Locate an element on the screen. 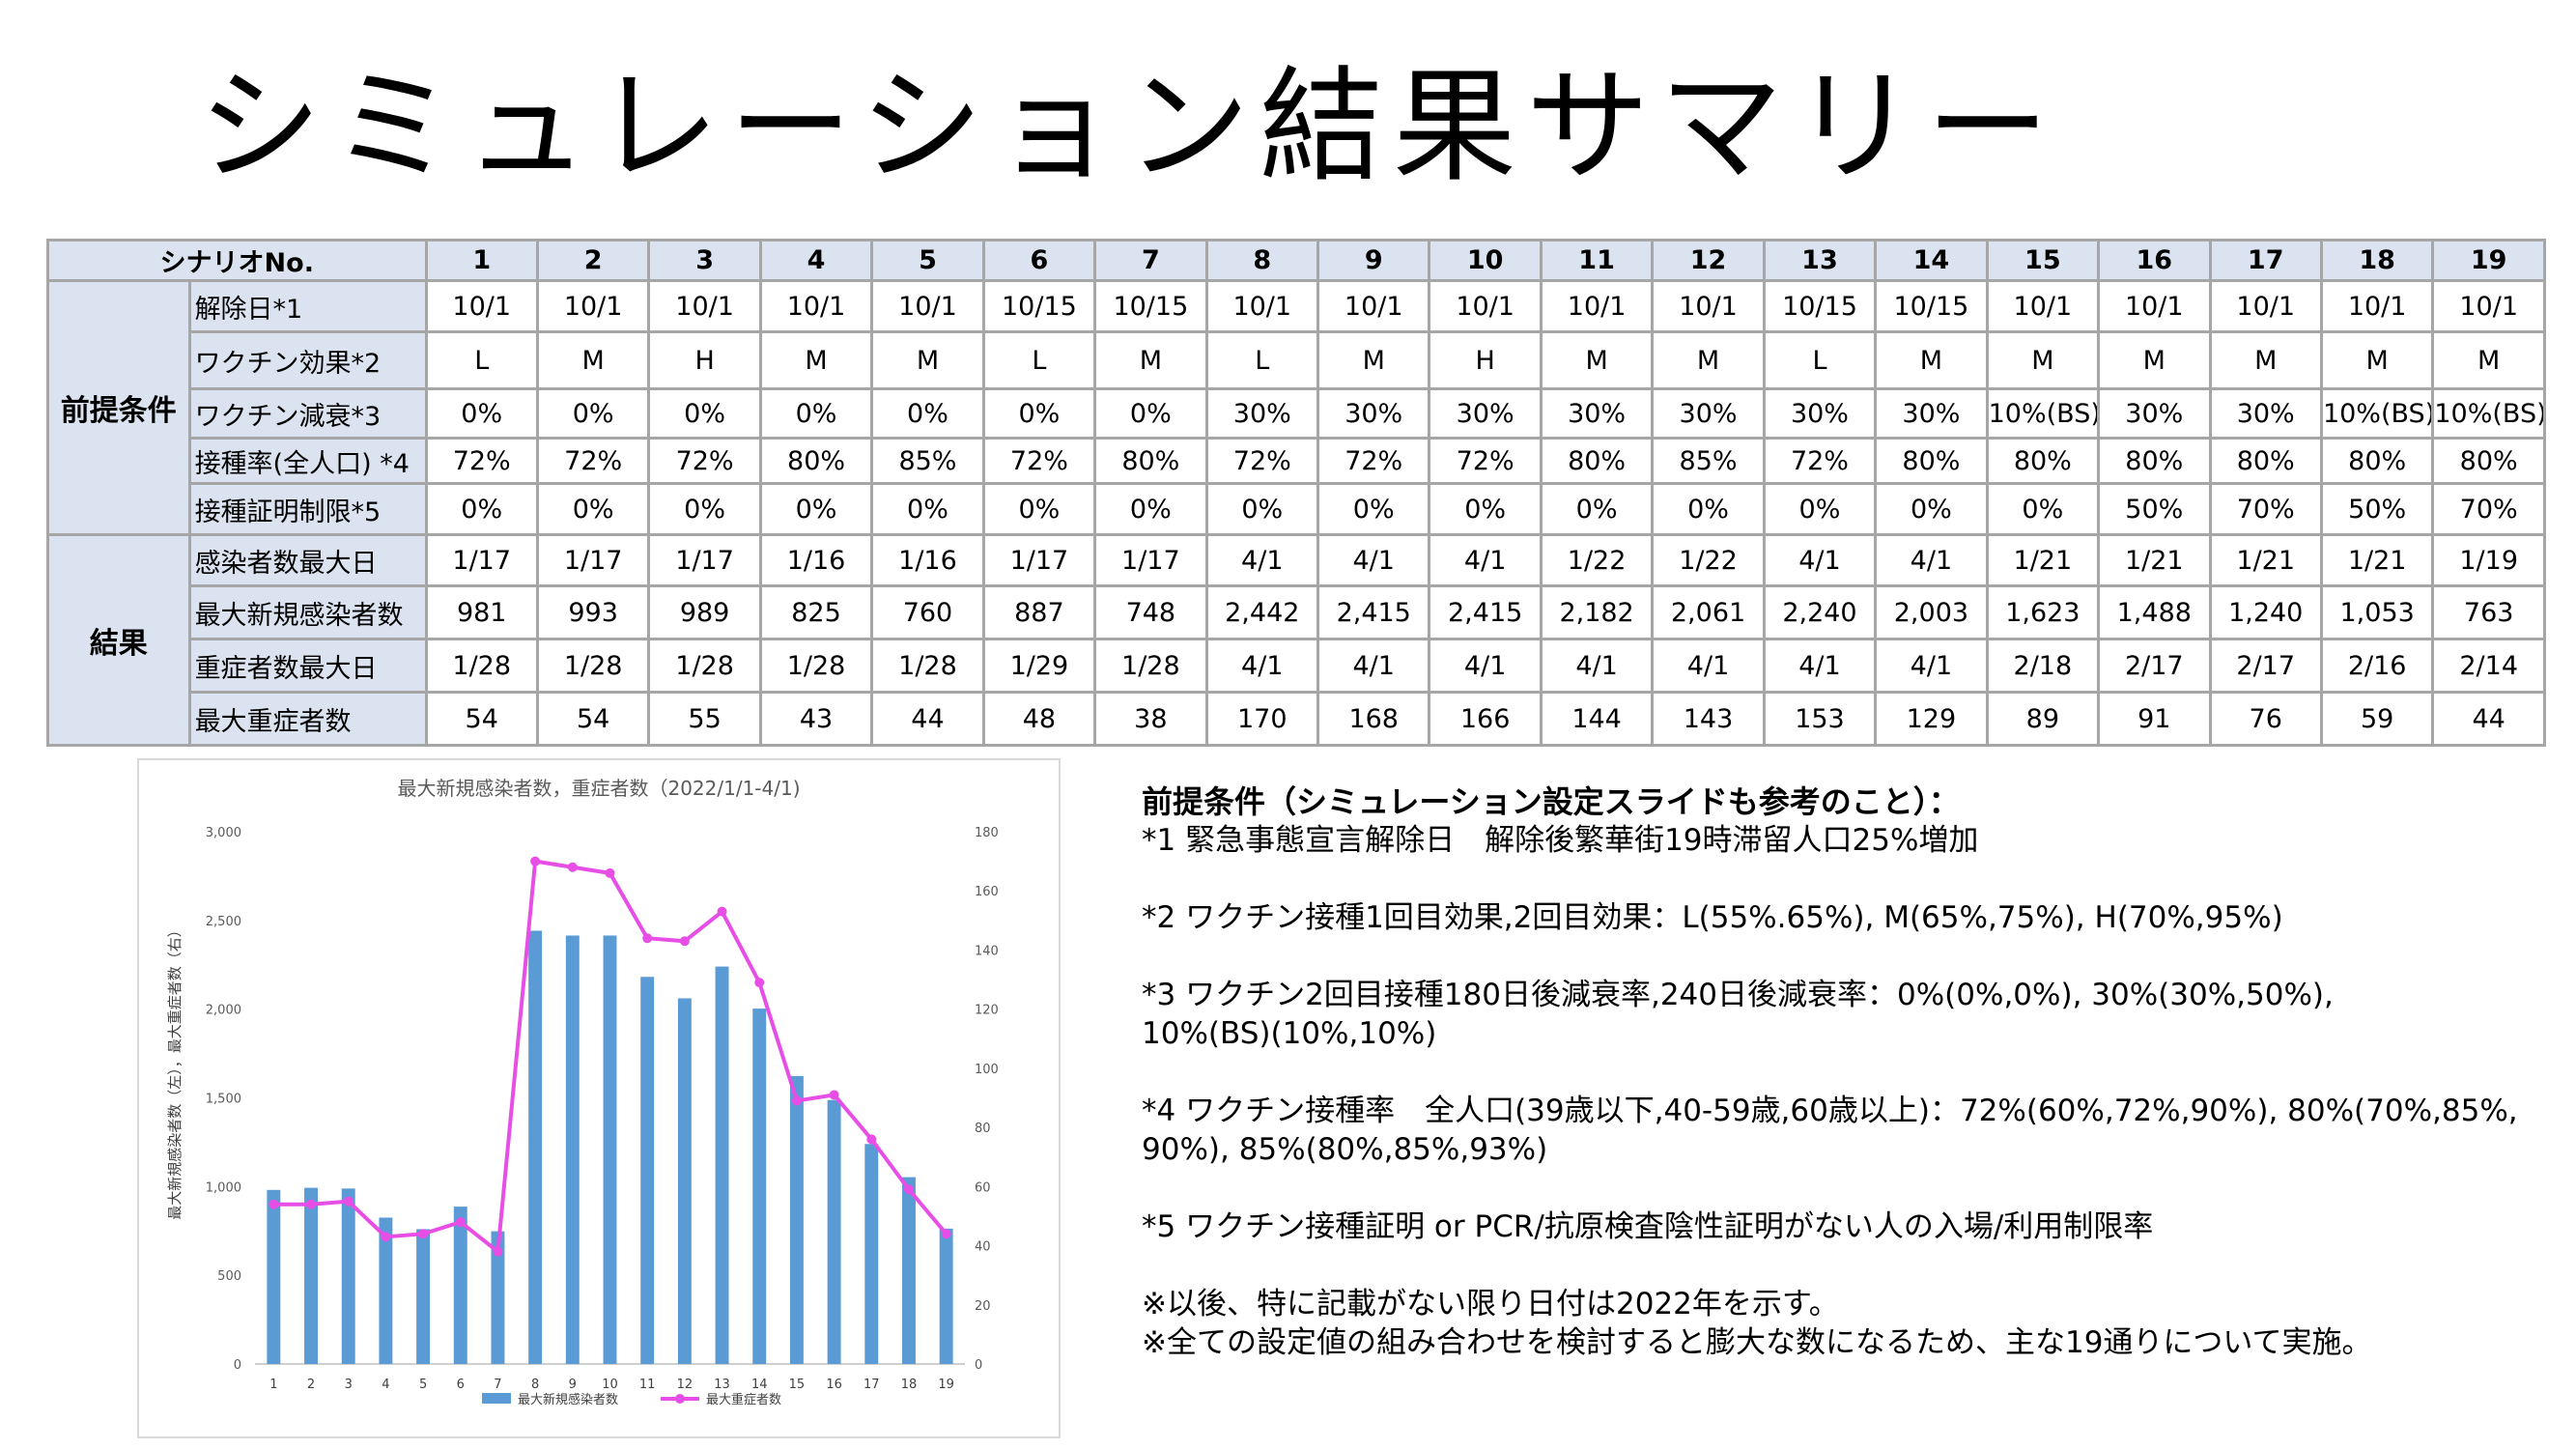  table-cell: 55 is located at coordinates (704, 719).